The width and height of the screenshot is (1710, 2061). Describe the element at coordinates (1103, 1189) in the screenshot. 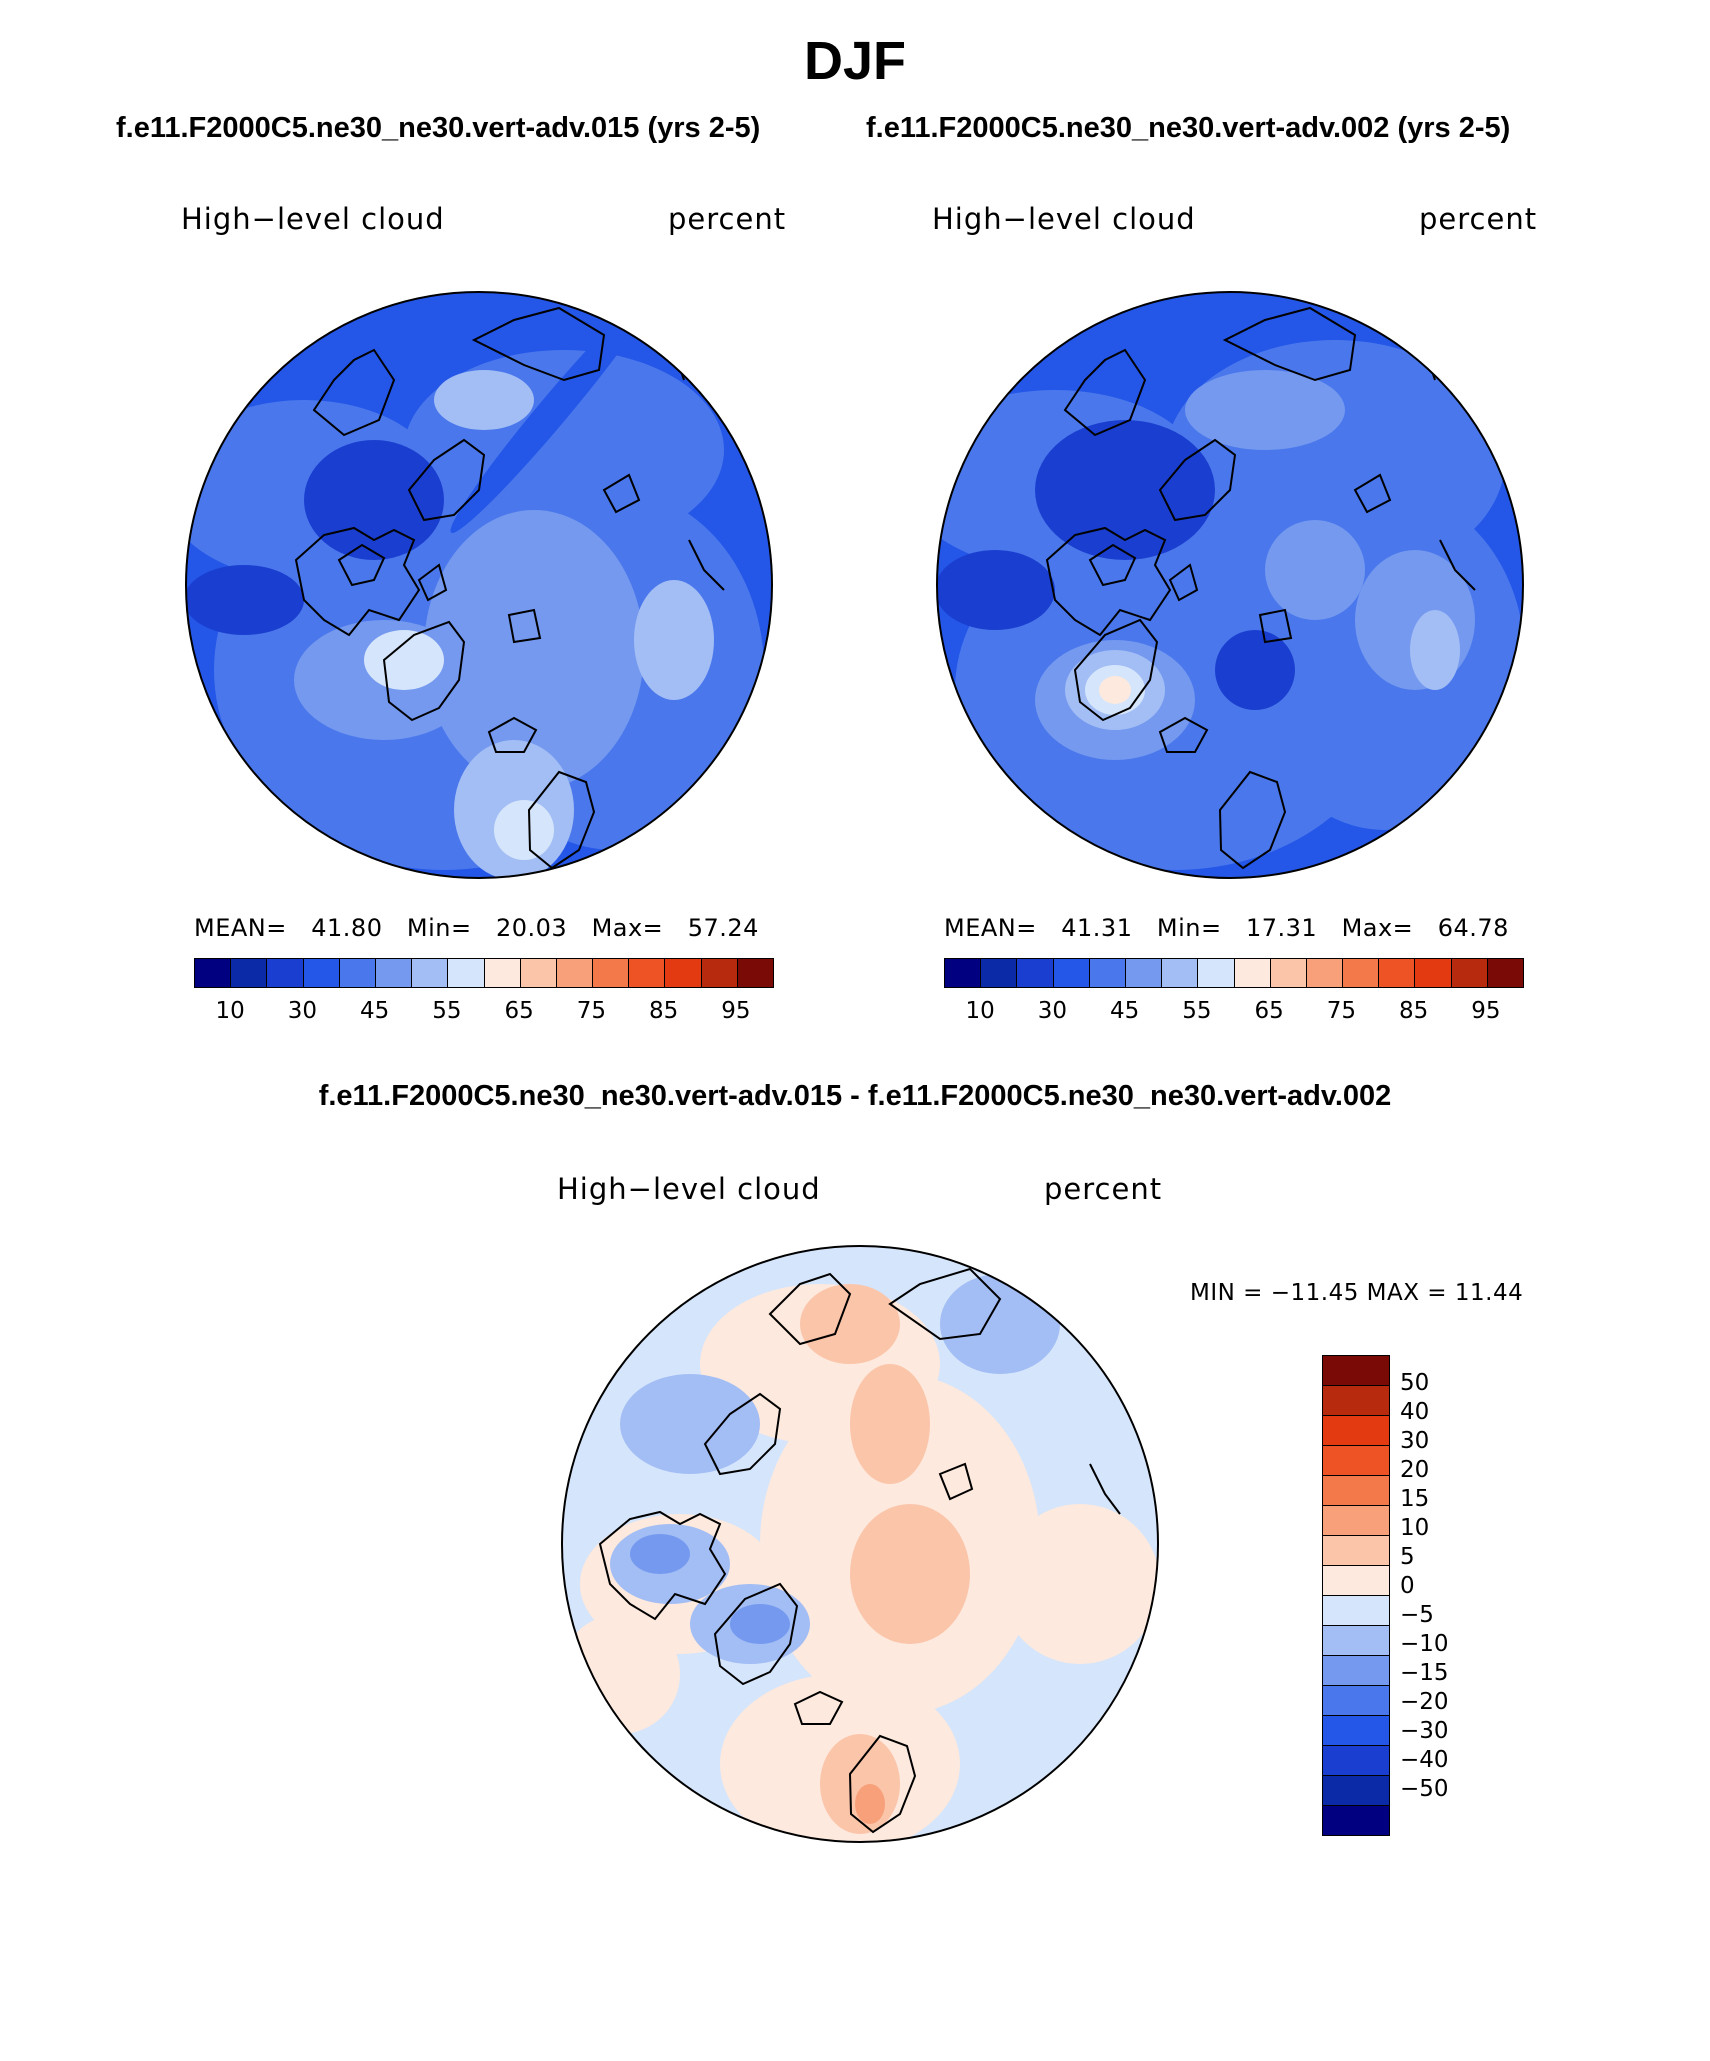

I see `difference-units-label: percent` at that location.